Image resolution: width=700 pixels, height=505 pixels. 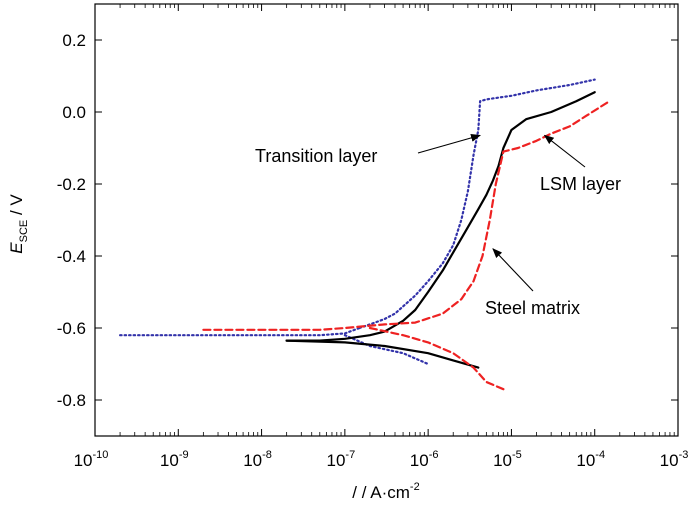 I want to click on x-tick-label: 10⁻⁹, so click(x=174, y=459).